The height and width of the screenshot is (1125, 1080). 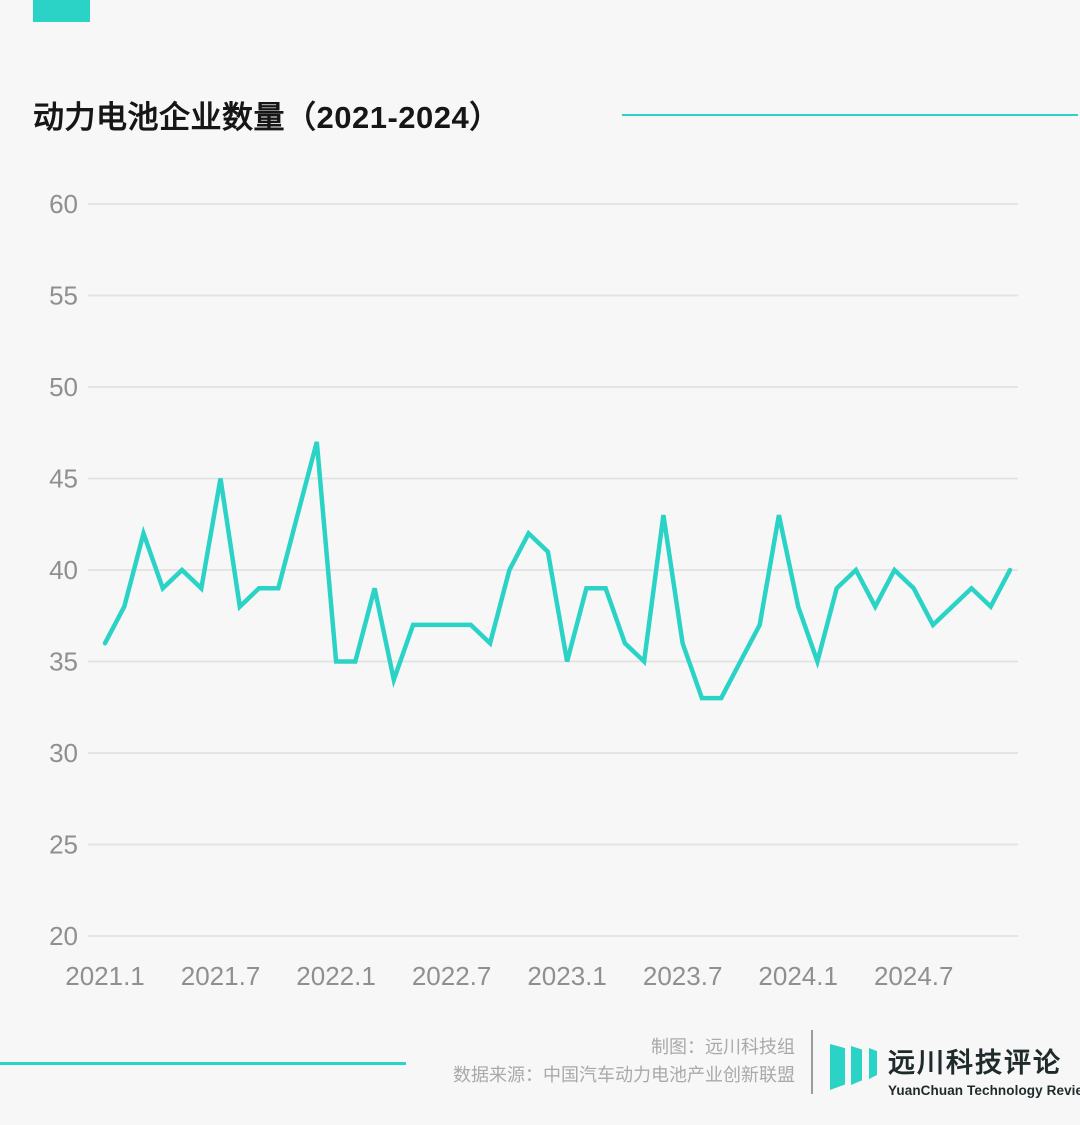 What do you see at coordinates (63, 936) in the screenshot?
I see `y-axis-label: 20` at bounding box center [63, 936].